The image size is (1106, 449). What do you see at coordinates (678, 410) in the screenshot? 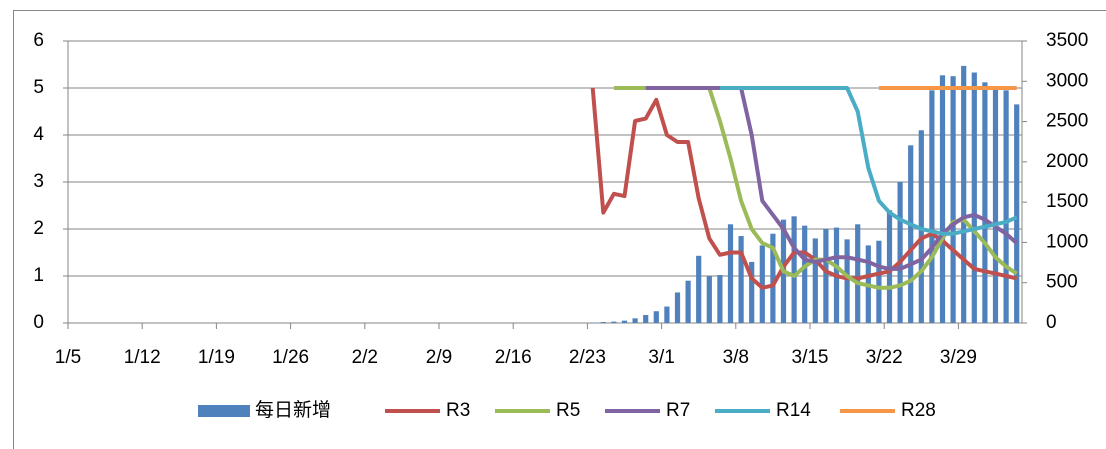
I see `legend-label: R7` at bounding box center [678, 410].